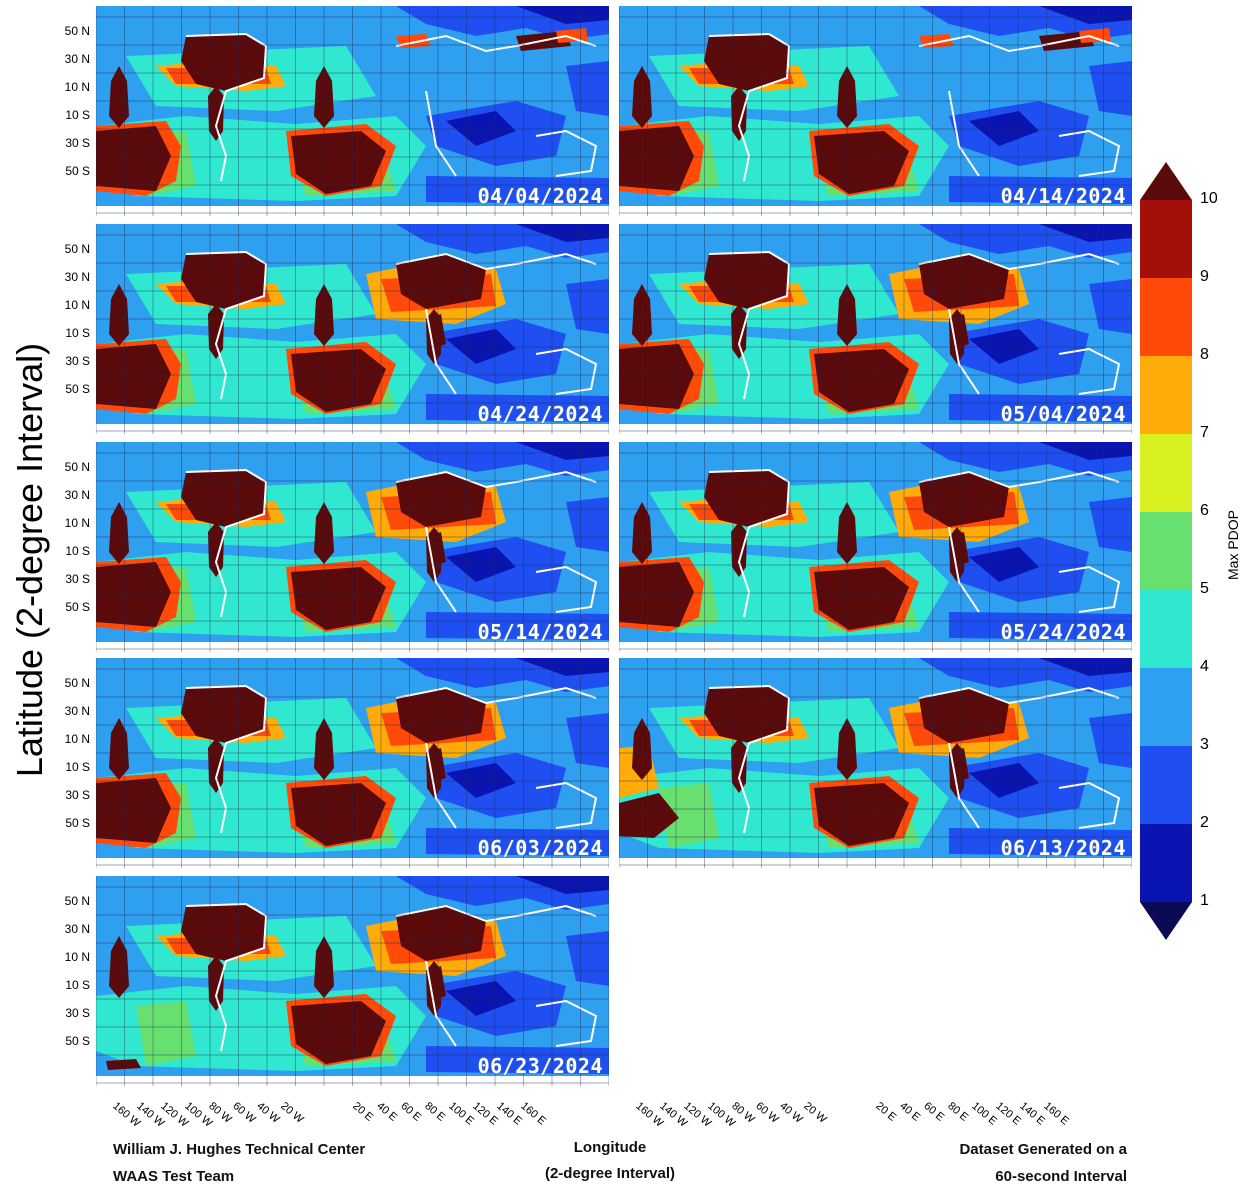  What do you see at coordinates (1204, 900) in the screenshot?
I see `colorbar-tick-label: 1` at bounding box center [1204, 900].